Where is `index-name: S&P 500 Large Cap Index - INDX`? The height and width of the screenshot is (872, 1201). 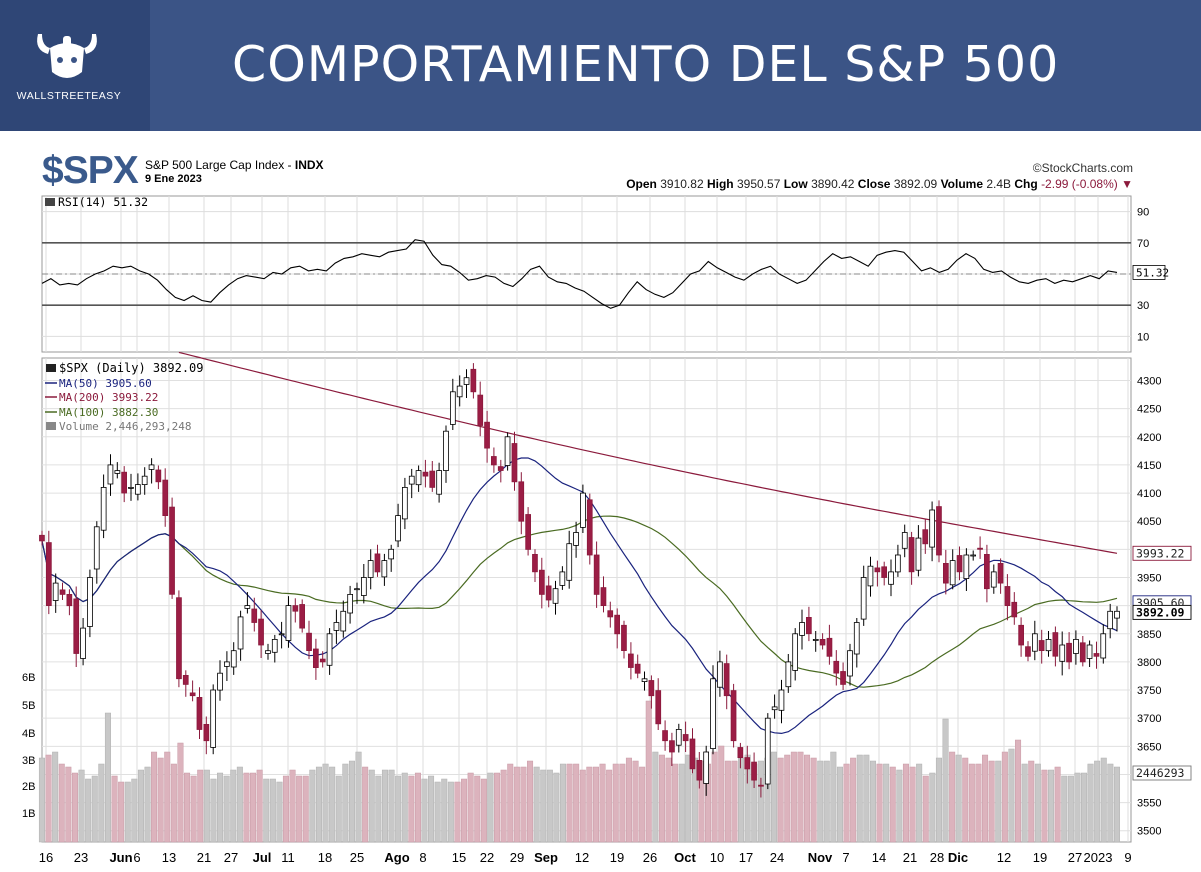 index-name: S&P 500 Large Cap Index - INDX is located at coordinates (234, 165).